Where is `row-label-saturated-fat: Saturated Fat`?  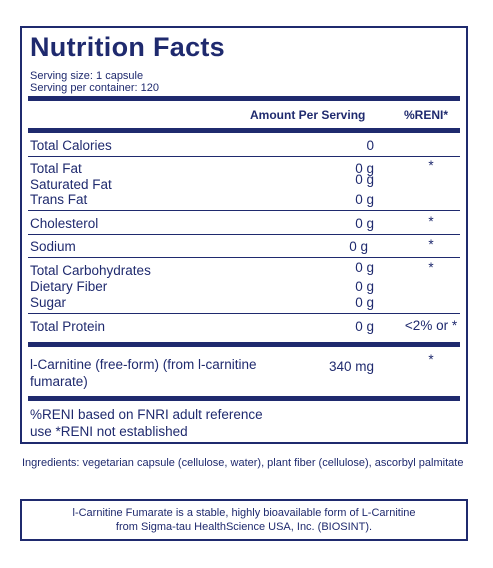
row-label-saturated-fat: Saturated Fat is located at coordinates (71, 184).